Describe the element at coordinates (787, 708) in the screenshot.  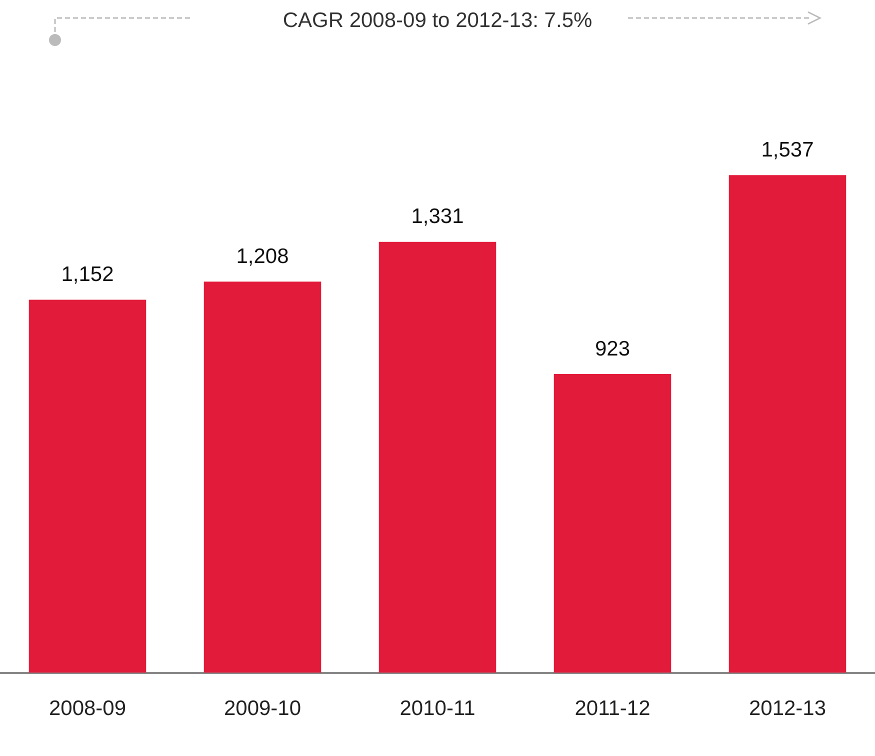
I see `x-tick-label: 2012-13` at that location.